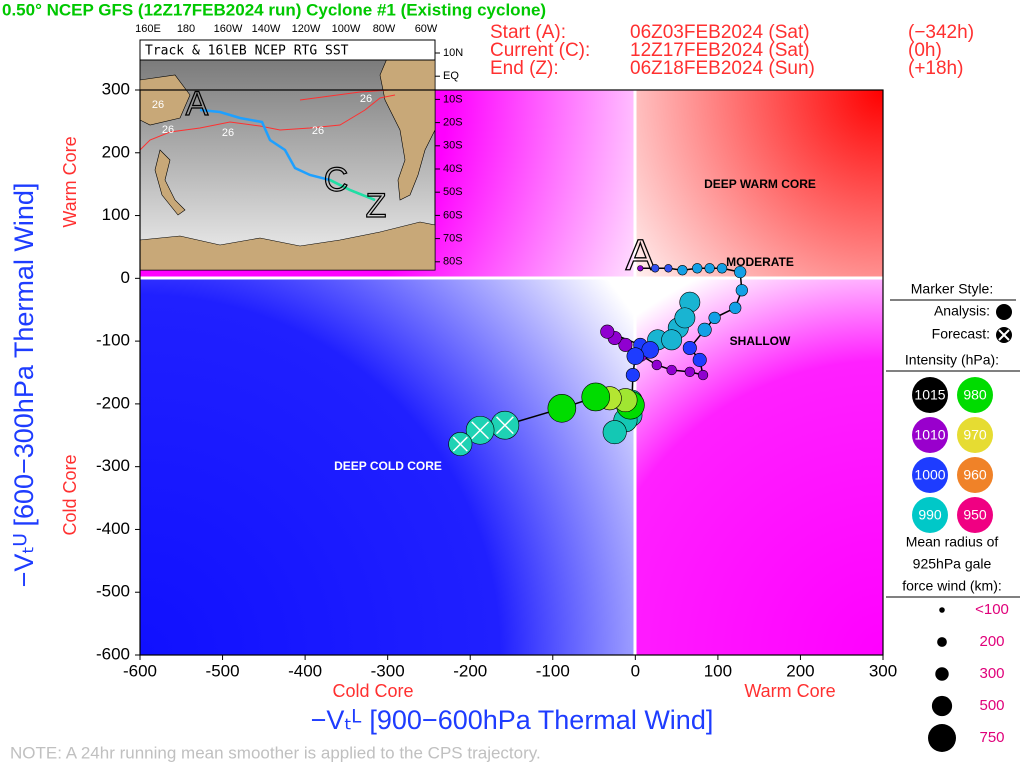 This screenshot has width=1024, height=768. What do you see at coordinates (929, 475) in the screenshot?
I see `intensity-label: 1000` at bounding box center [929, 475].